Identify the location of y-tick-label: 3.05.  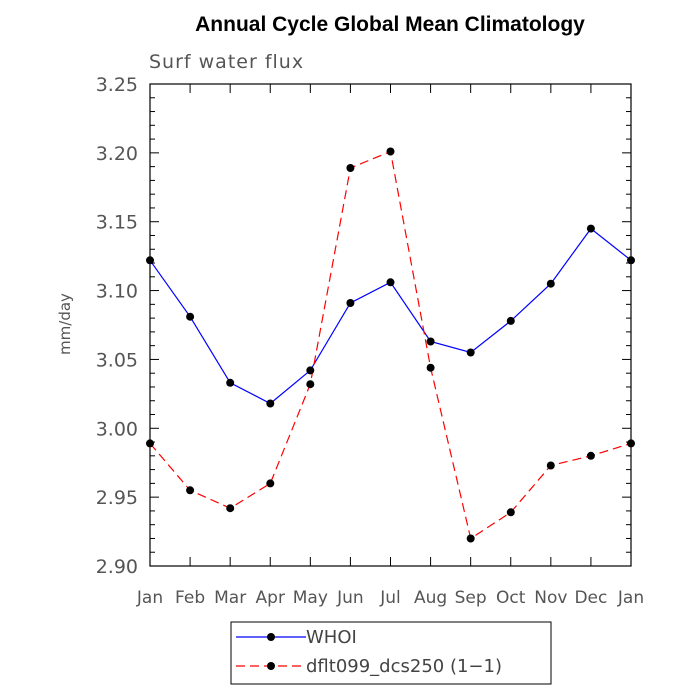
(117, 360).